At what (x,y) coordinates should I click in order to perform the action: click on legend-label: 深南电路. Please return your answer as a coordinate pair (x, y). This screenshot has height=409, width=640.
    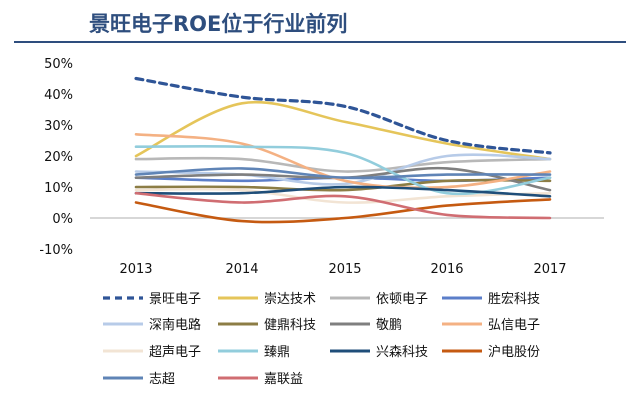
    Looking at the image, I should click on (175, 325).